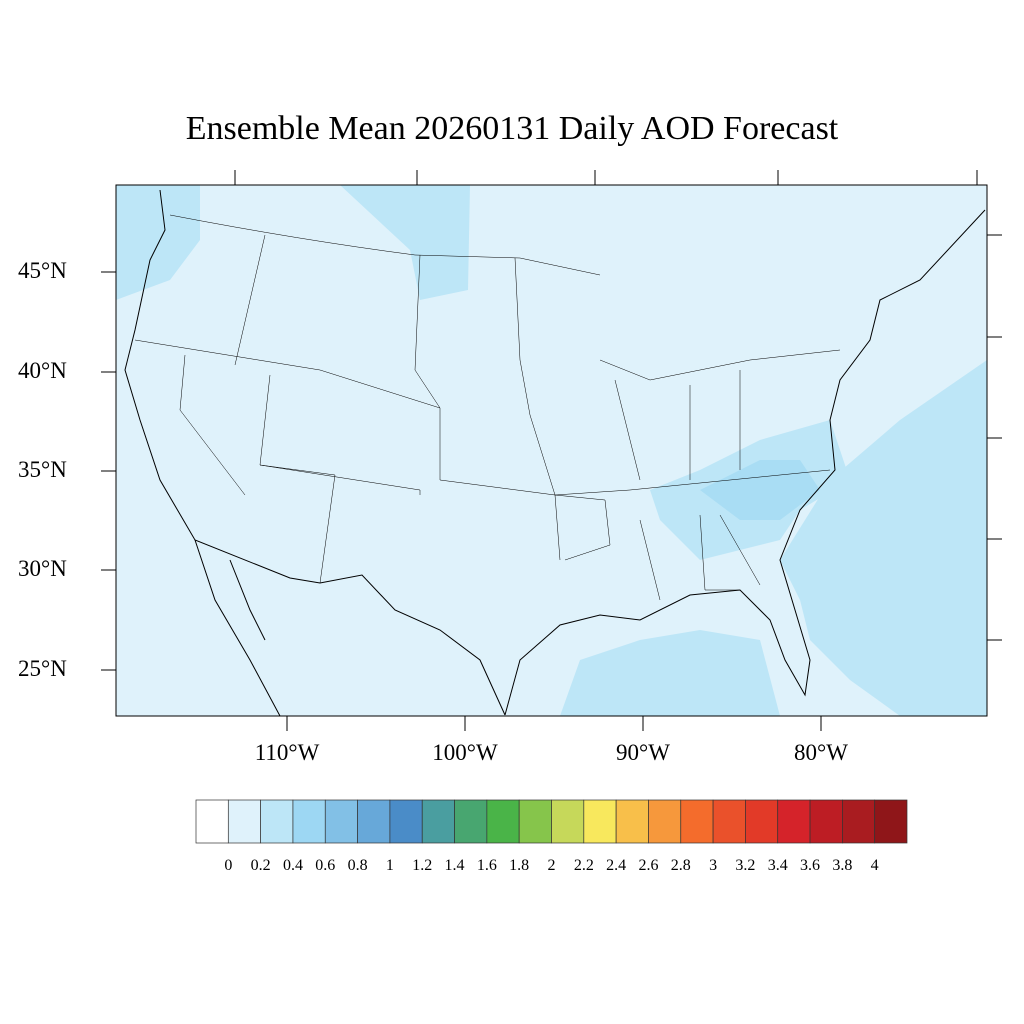 Image resolution: width=1024 pixels, height=1024 pixels. What do you see at coordinates (616, 865) in the screenshot?
I see `colorbar-label: 2.4` at bounding box center [616, 865].